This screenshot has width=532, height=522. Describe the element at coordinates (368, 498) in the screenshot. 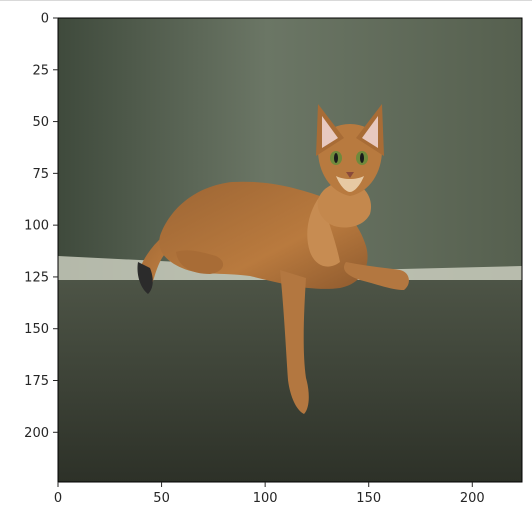

I see `x-tick-label: 150` at that location.